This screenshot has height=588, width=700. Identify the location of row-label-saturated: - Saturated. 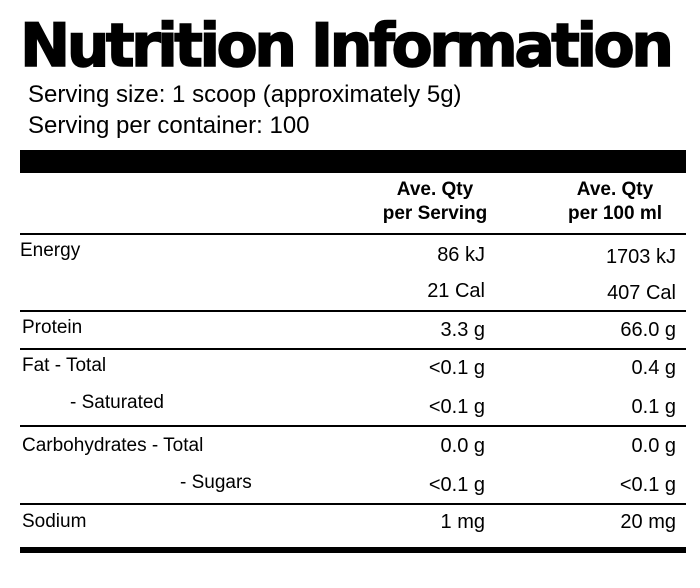
(117, 402).